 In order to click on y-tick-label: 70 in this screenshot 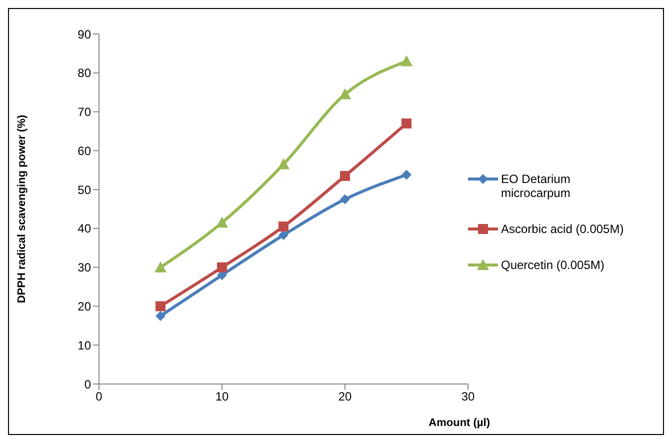, I will do `click(85, 112)`.